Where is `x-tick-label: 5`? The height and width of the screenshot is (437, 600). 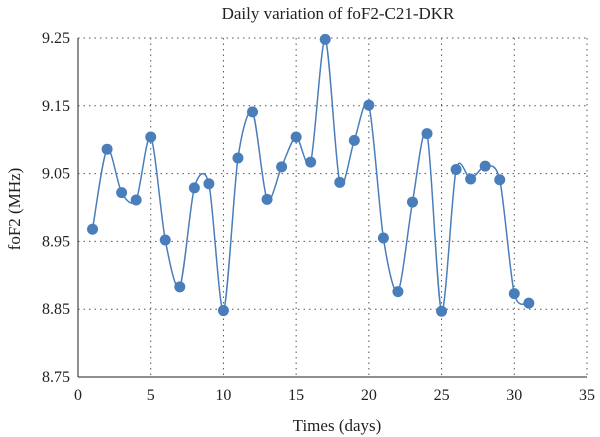
x-tick-label: 5 is located at coordinates (151, 395).